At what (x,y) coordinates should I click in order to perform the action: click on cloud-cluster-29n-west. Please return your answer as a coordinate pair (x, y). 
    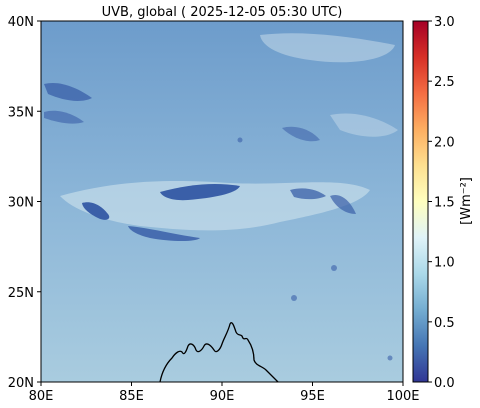
    Looking at the image, I should click on (96, 211).